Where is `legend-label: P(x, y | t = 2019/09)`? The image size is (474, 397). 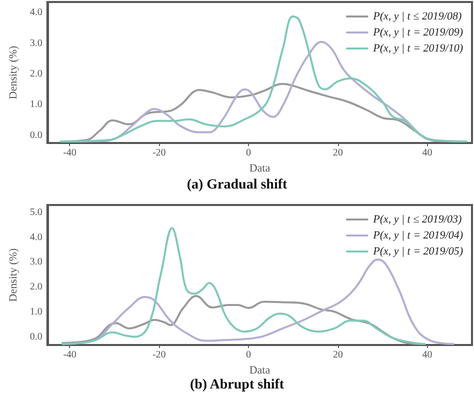
legend-label: P(x, y | t = 2019/09) is located at coordinates (418, 32).